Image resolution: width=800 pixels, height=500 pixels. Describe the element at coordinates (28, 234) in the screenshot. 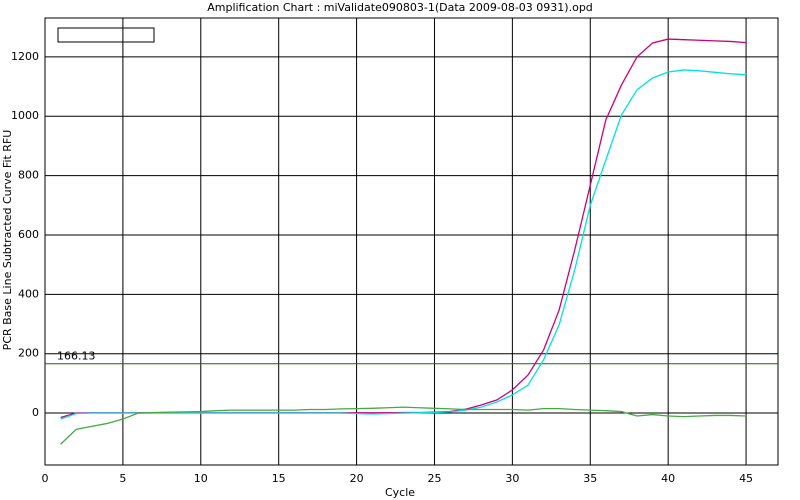

I see `y-tick-label: 600` at that location.